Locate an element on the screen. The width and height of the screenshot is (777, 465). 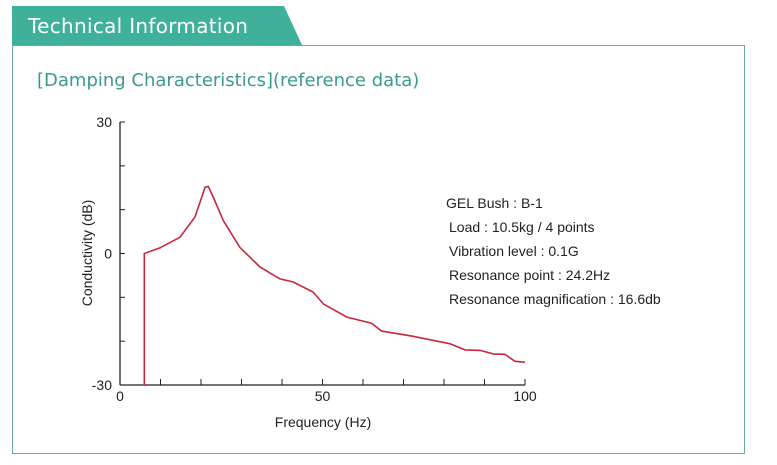
x-axis-label: Frequency (Hz) is located at coordinates (323, 422).